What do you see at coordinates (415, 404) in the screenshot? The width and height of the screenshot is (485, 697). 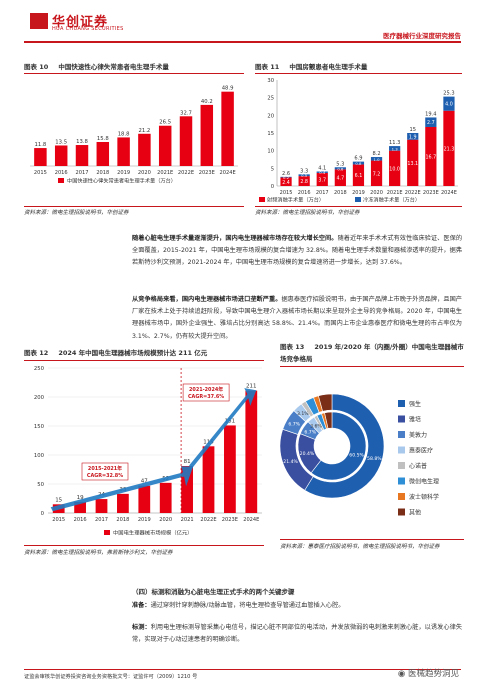 I see `legend-label: 强生` at bounding box center [415, 404].